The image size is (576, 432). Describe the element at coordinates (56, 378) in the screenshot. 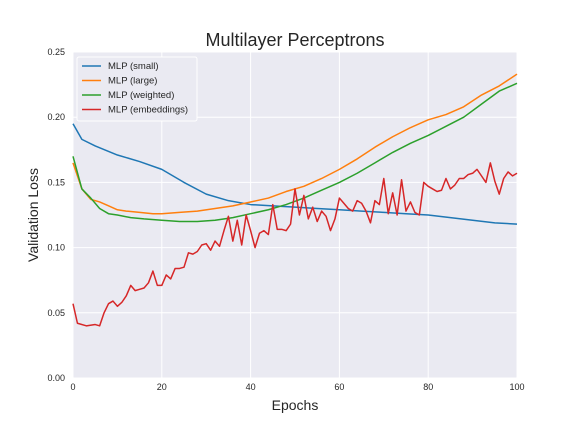

I see `y-tick-label: 0.00` at that location.